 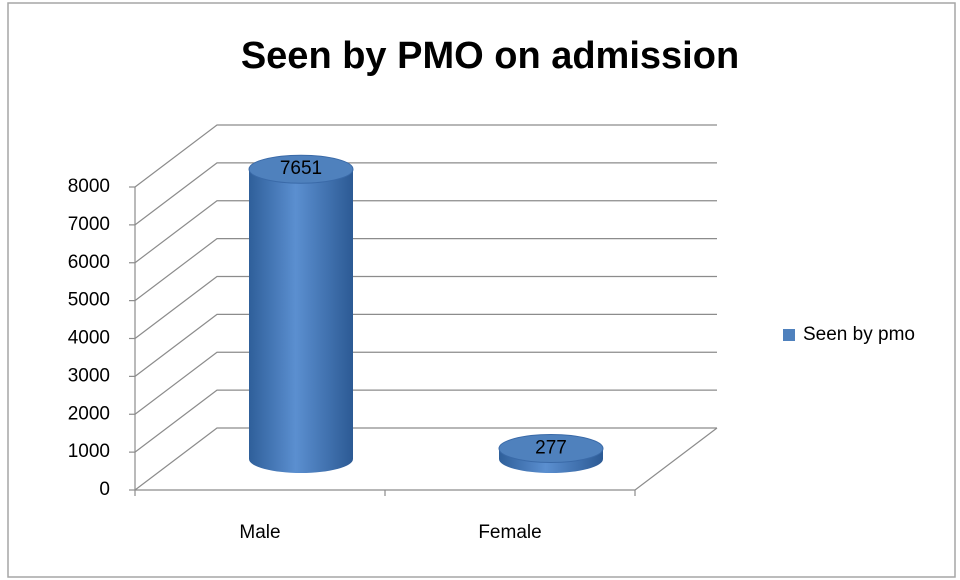 What do you see at coordinates (89, 338) in the screenshot?
I see `y-tick-label: 4000` at bounding box center [89, 338].